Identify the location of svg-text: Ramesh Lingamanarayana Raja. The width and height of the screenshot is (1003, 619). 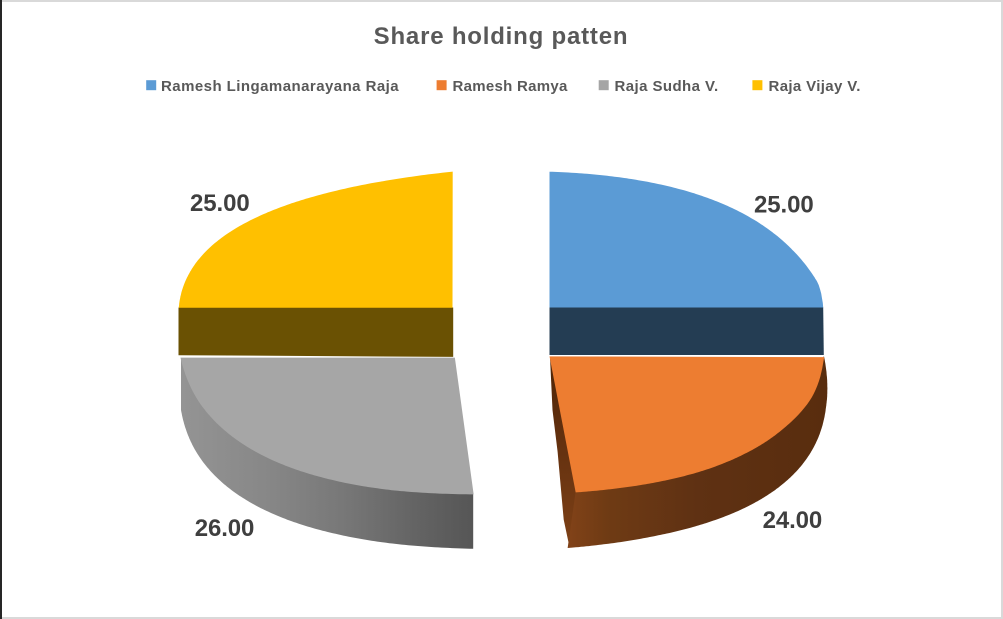
(280, 86).